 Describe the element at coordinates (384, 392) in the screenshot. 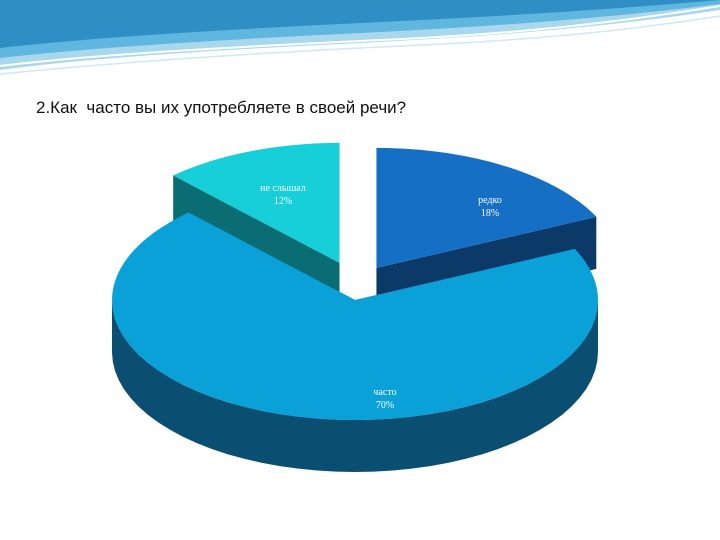

I see `pie-label-2-0: часто` at that location.